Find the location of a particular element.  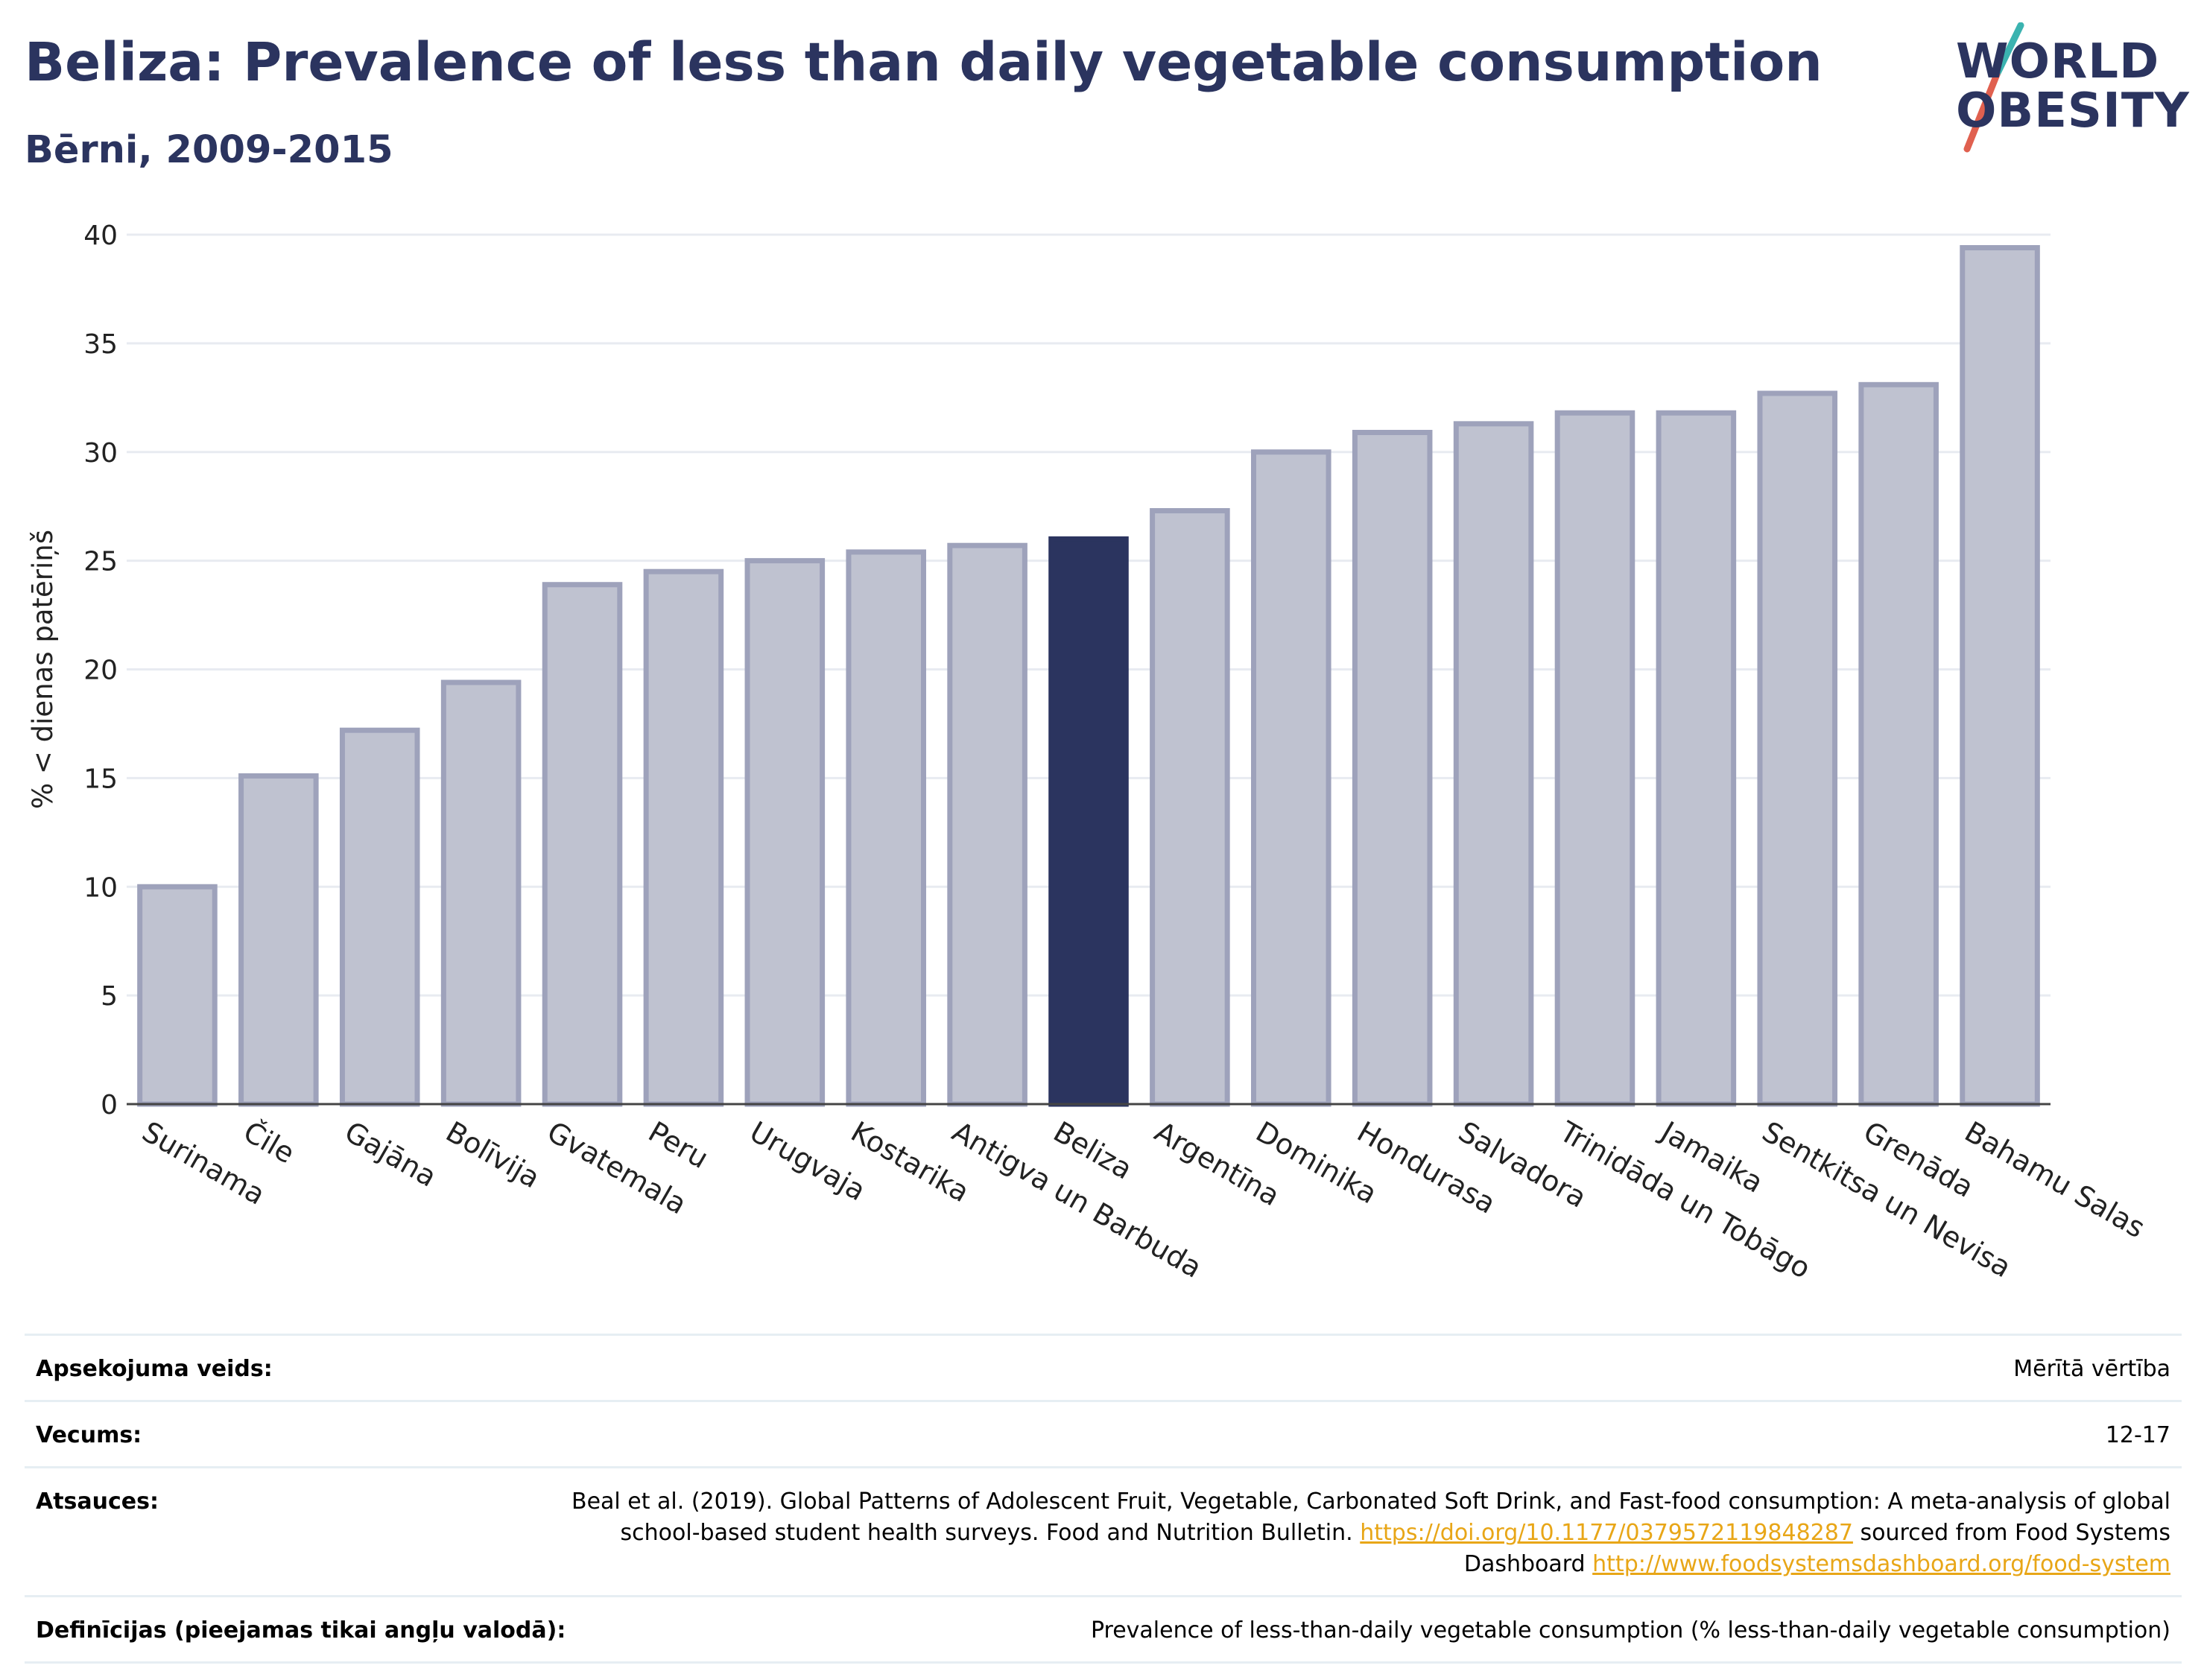

y-tick-label: 0 is located at coordinates (109, 1105).